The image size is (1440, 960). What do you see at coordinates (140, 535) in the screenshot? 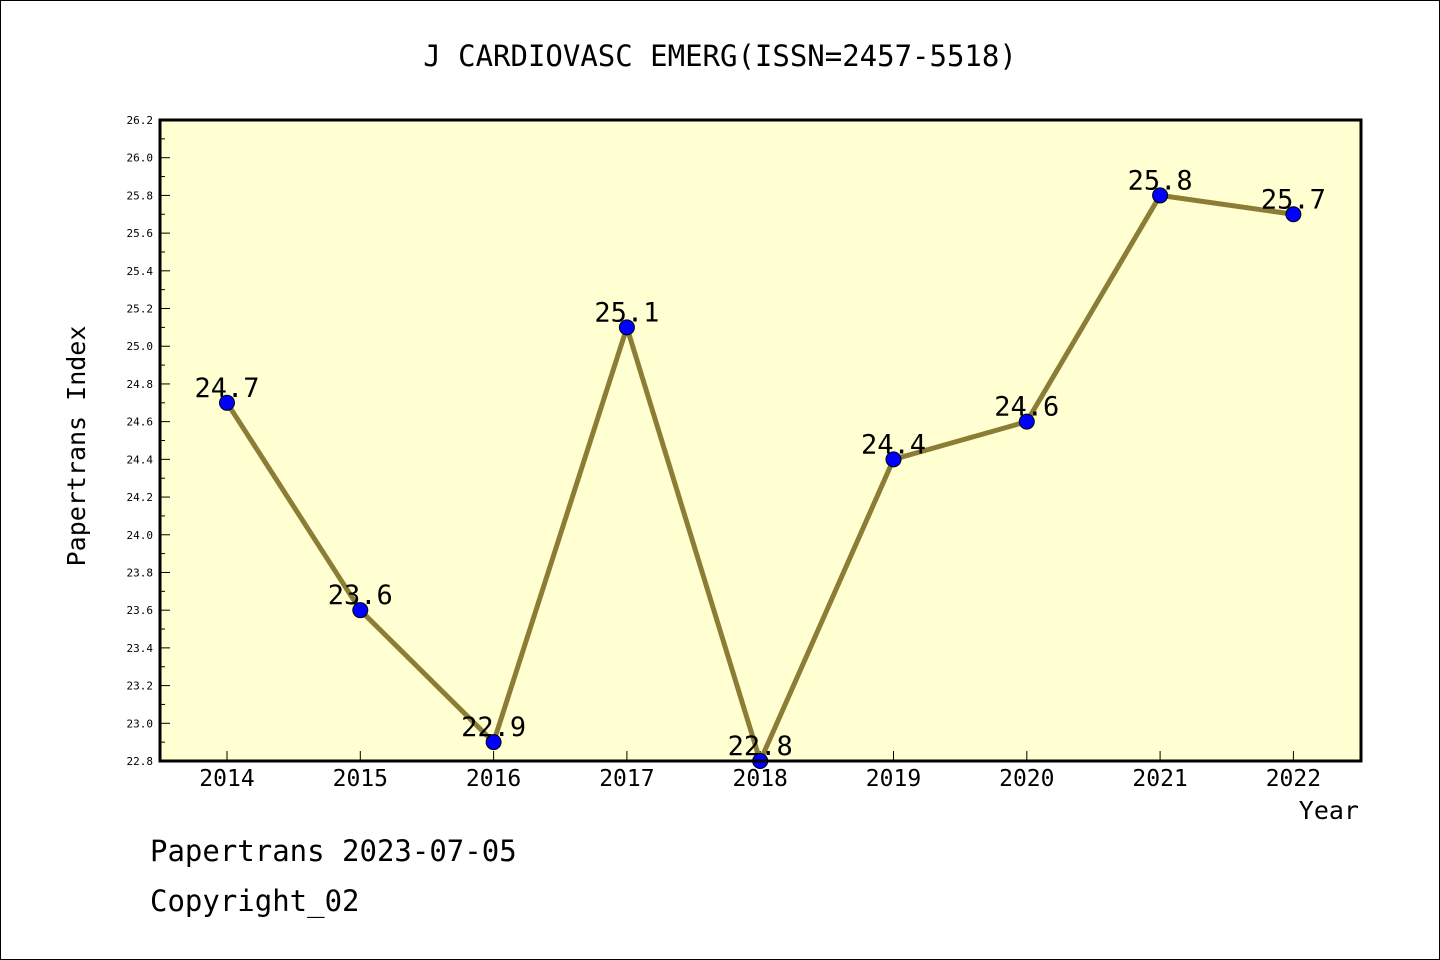
I see `y-tick-label: 24.0` at bounding box center [140, 535].